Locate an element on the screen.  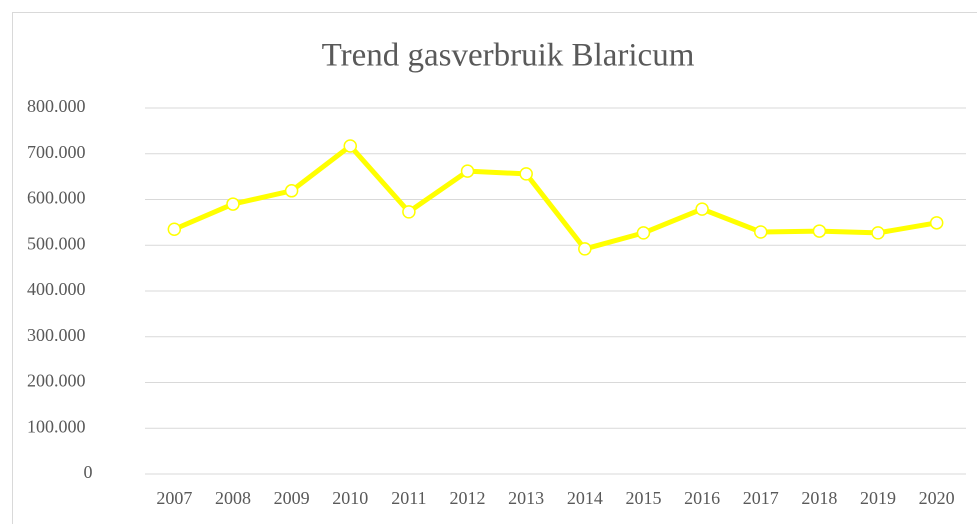
y-tick-label: 0 is located at coordinates (88, 472).